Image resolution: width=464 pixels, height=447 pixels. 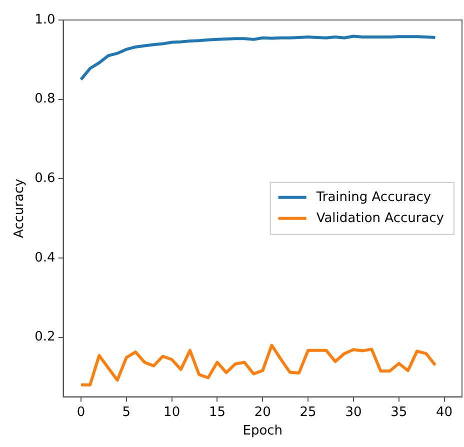 I want to click on x-tick-label: 20, so click(x=262, y=412).